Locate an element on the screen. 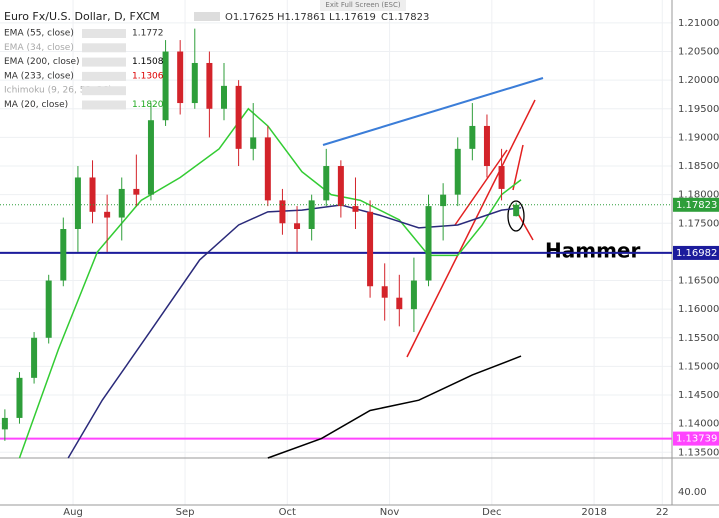 This screenshot has width=719, height=518. y-tick-label: 1.14000 is located at coordinates (698, 424).